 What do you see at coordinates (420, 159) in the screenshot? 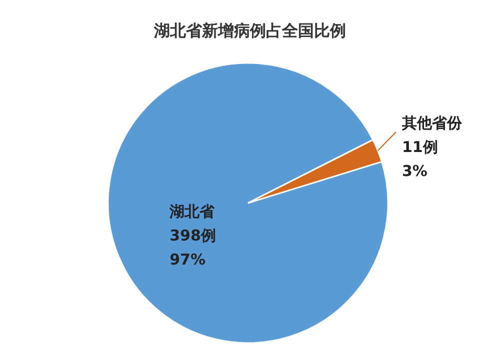
I see `data-label: 11例 3%` at bounding box center [420, 159].